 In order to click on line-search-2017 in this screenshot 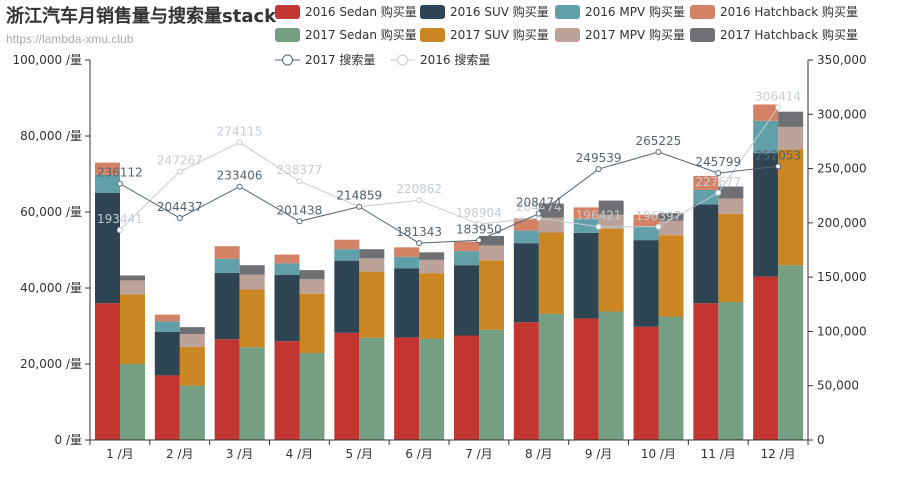, I will do `click(449, 197)`.